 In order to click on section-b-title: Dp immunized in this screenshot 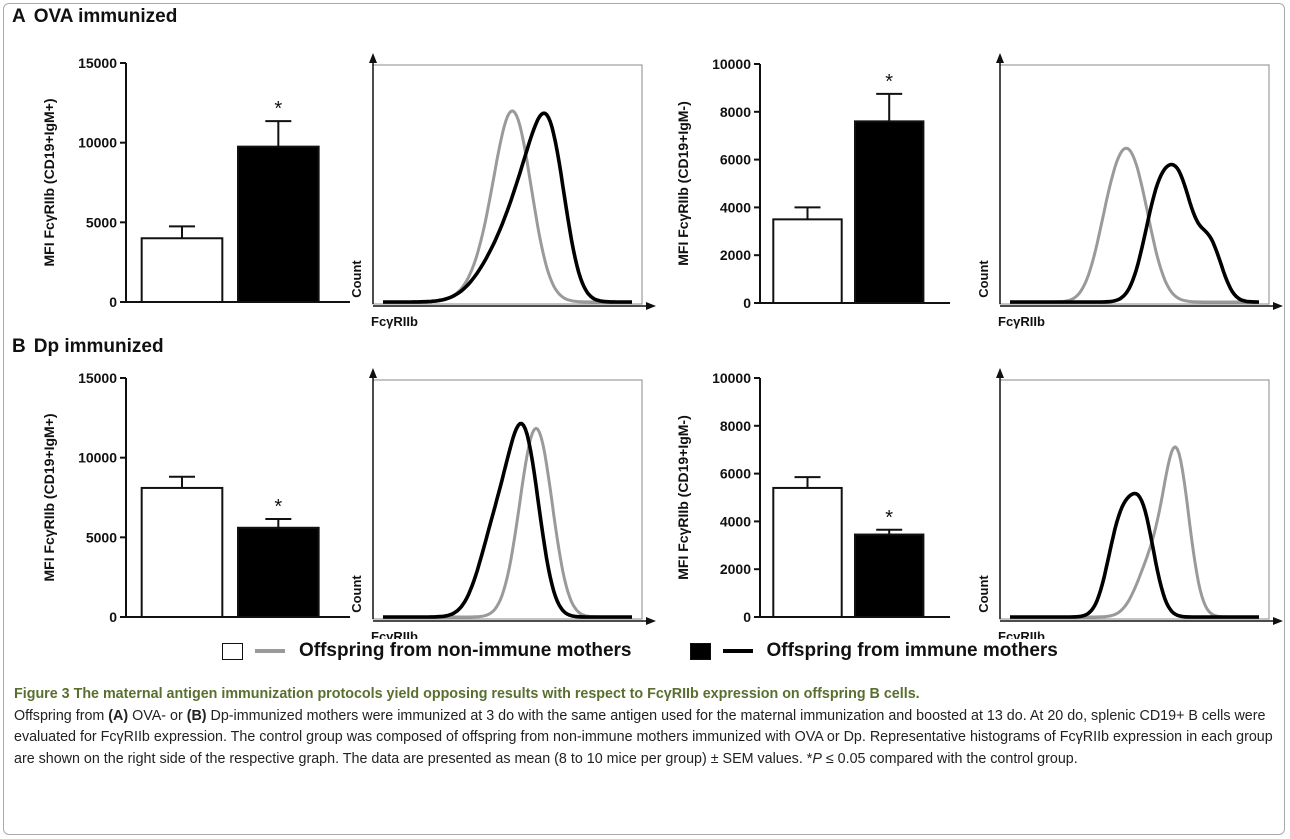, I will do `click(98, 346)`.